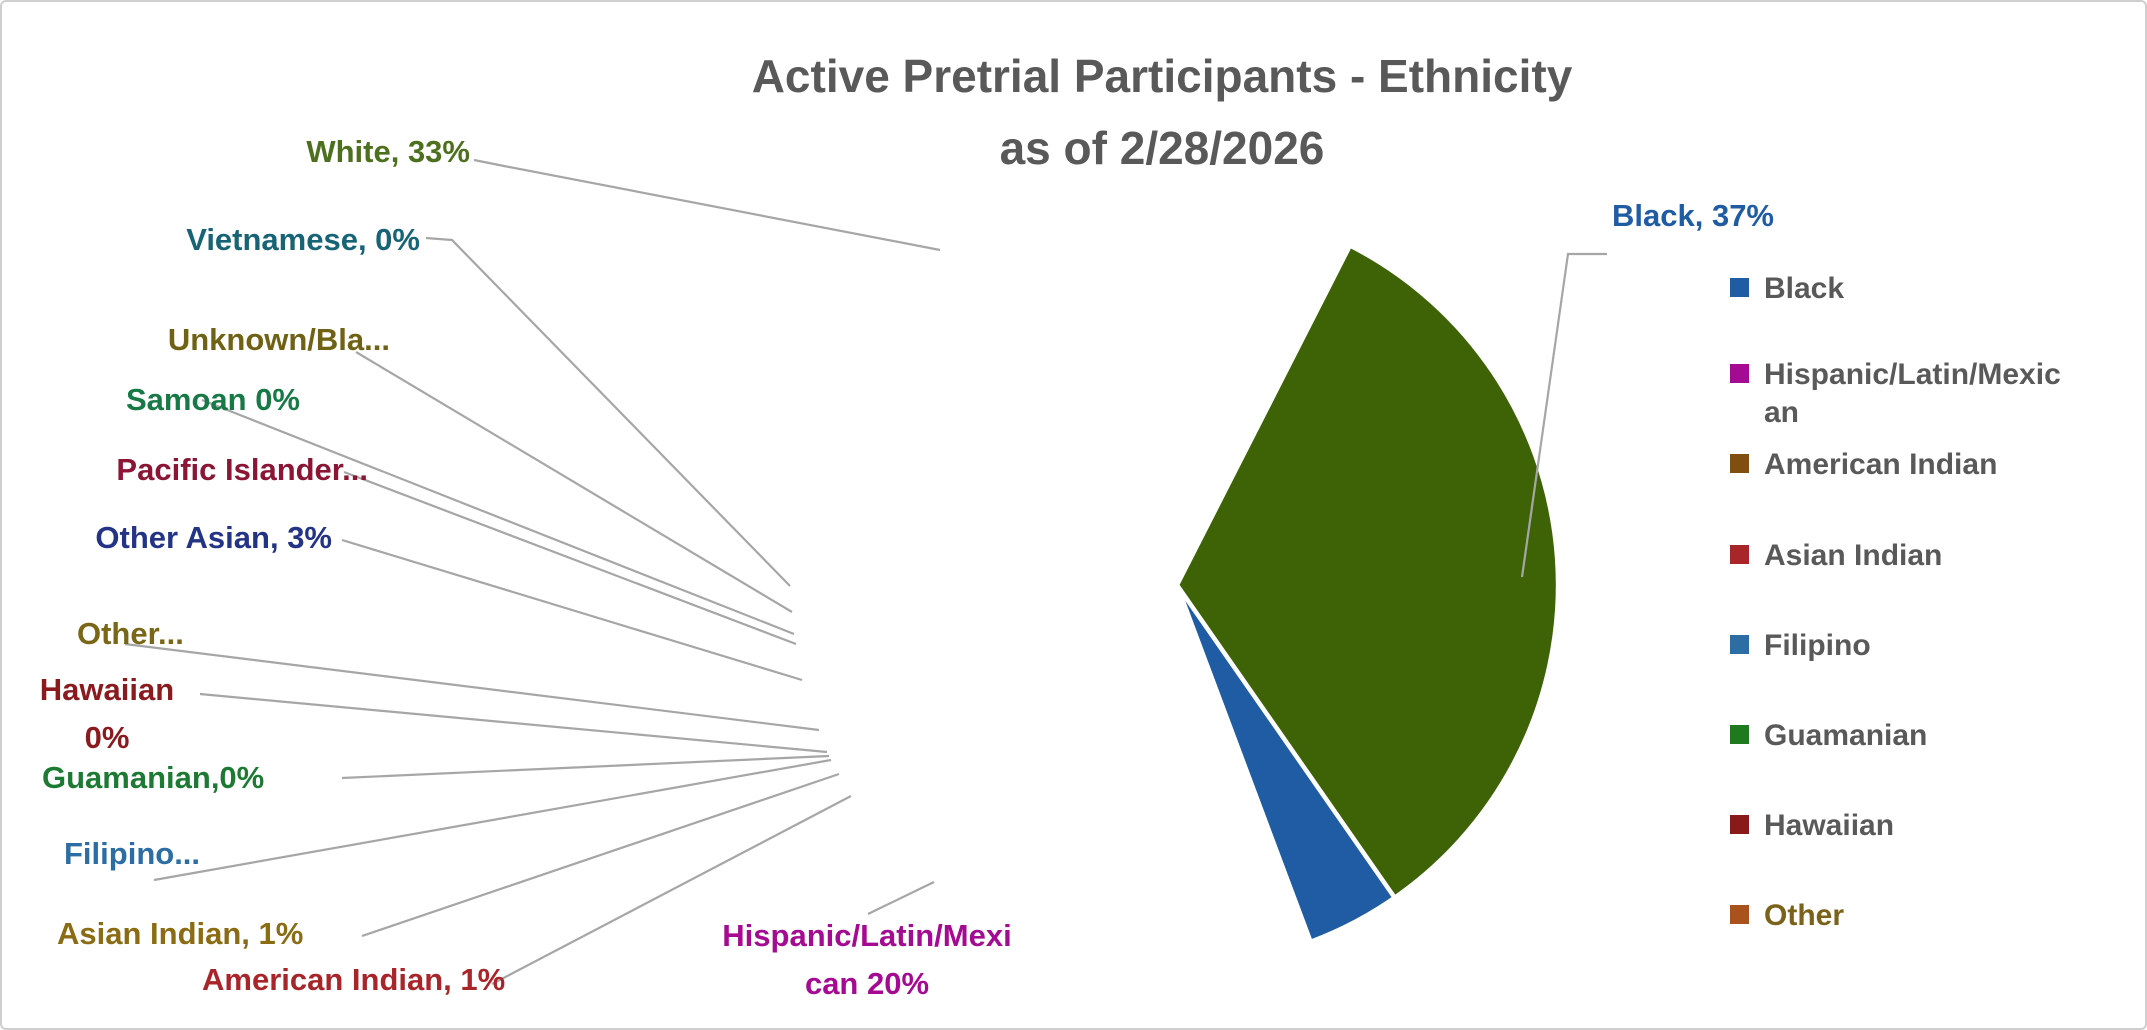 The height and width of the screenshot is (1030, 2147). I want to click on leader-line-unknown-blank, so click(574, 482).